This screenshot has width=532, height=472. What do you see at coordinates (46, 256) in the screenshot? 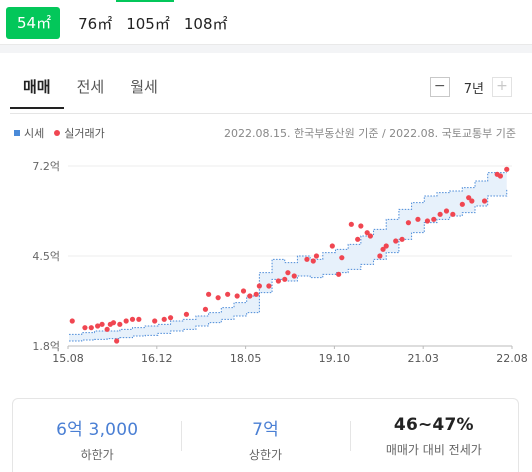
I see `y-tick-label: 4.5억` at bounding box center [46, 256].